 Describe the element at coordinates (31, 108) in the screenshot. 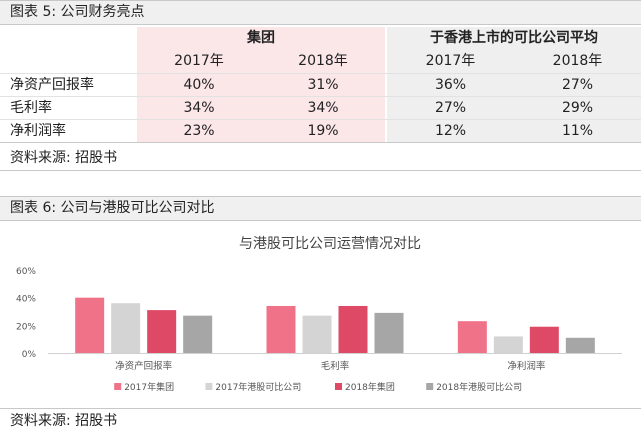

I see `row-label-gross-margin: 毛利率` at that location.